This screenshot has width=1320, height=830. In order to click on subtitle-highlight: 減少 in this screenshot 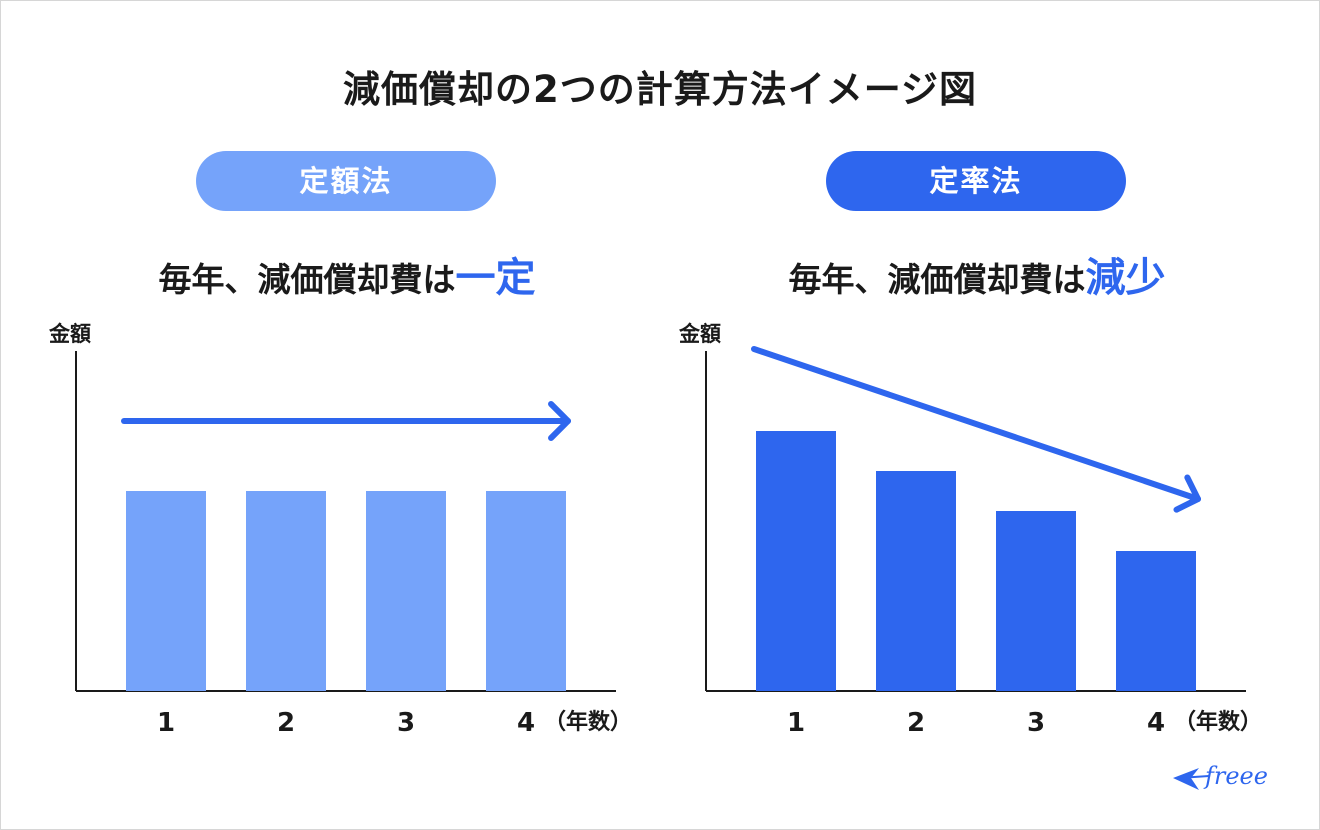, I will do `click(1125, 278)`.